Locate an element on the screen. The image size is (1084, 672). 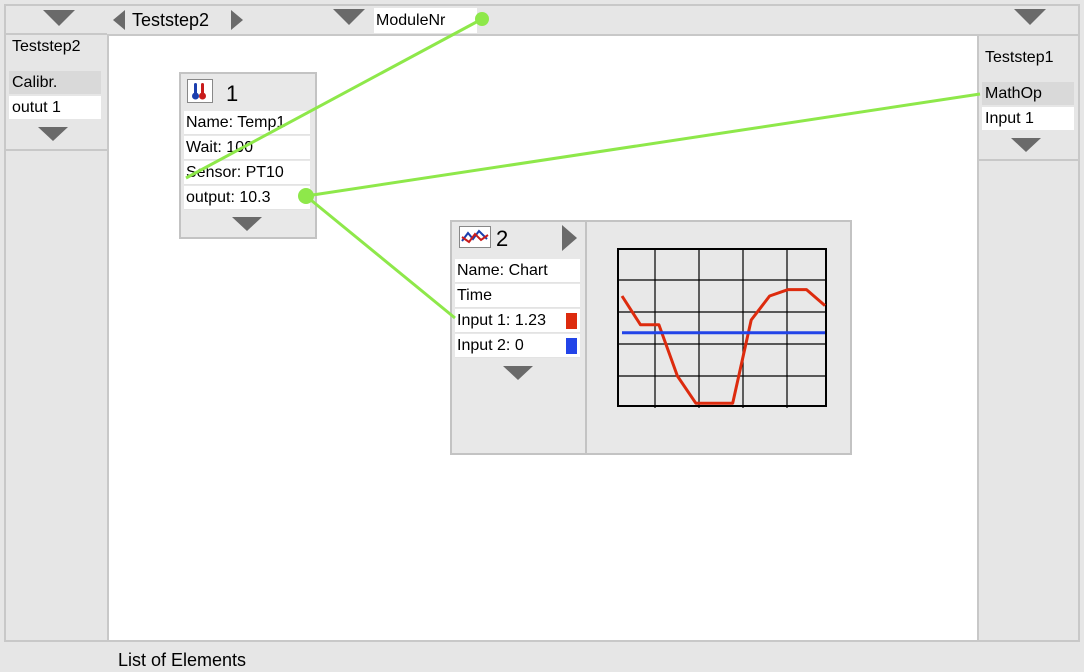
input2-color-swatch is located at coordinates (571, 346).